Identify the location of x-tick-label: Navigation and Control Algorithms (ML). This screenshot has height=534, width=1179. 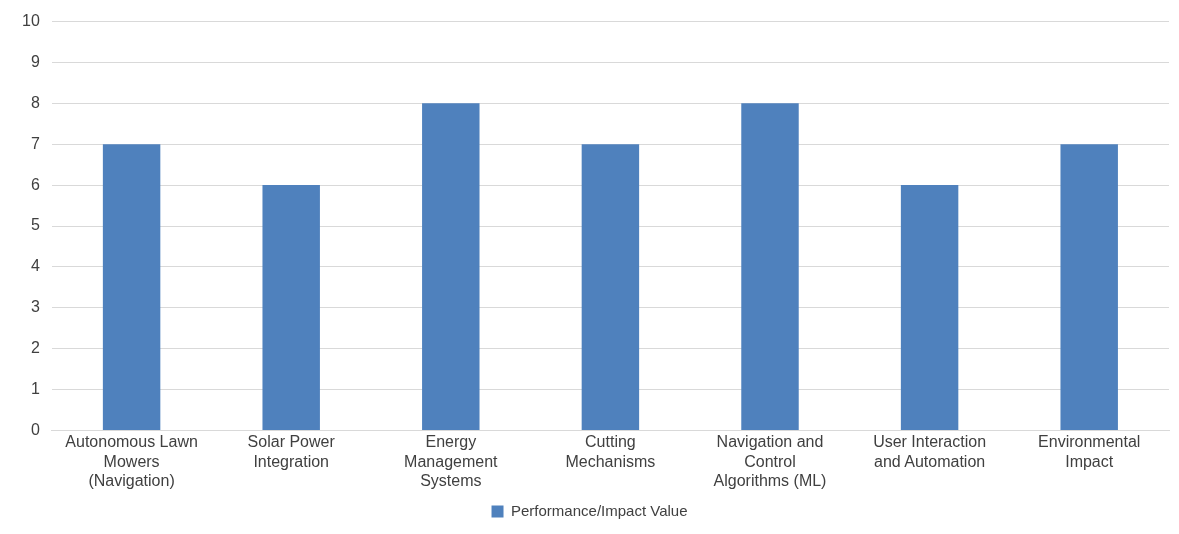
(770, 461).